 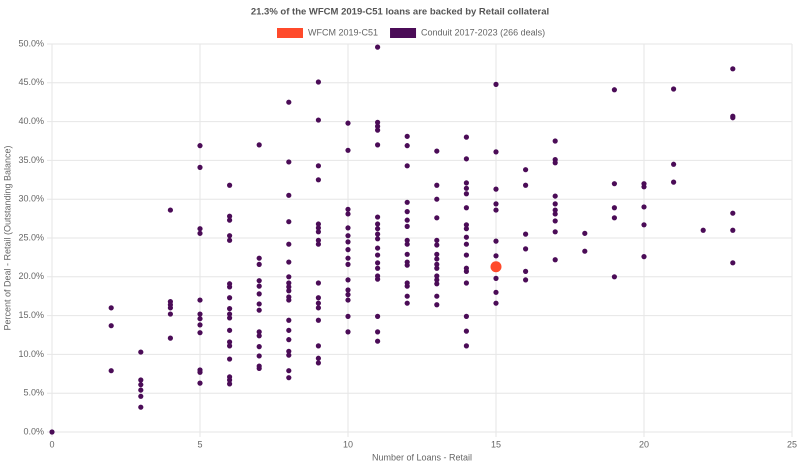 I want to click on y-tick-label: 25.0%, so click(x=31, y=237).